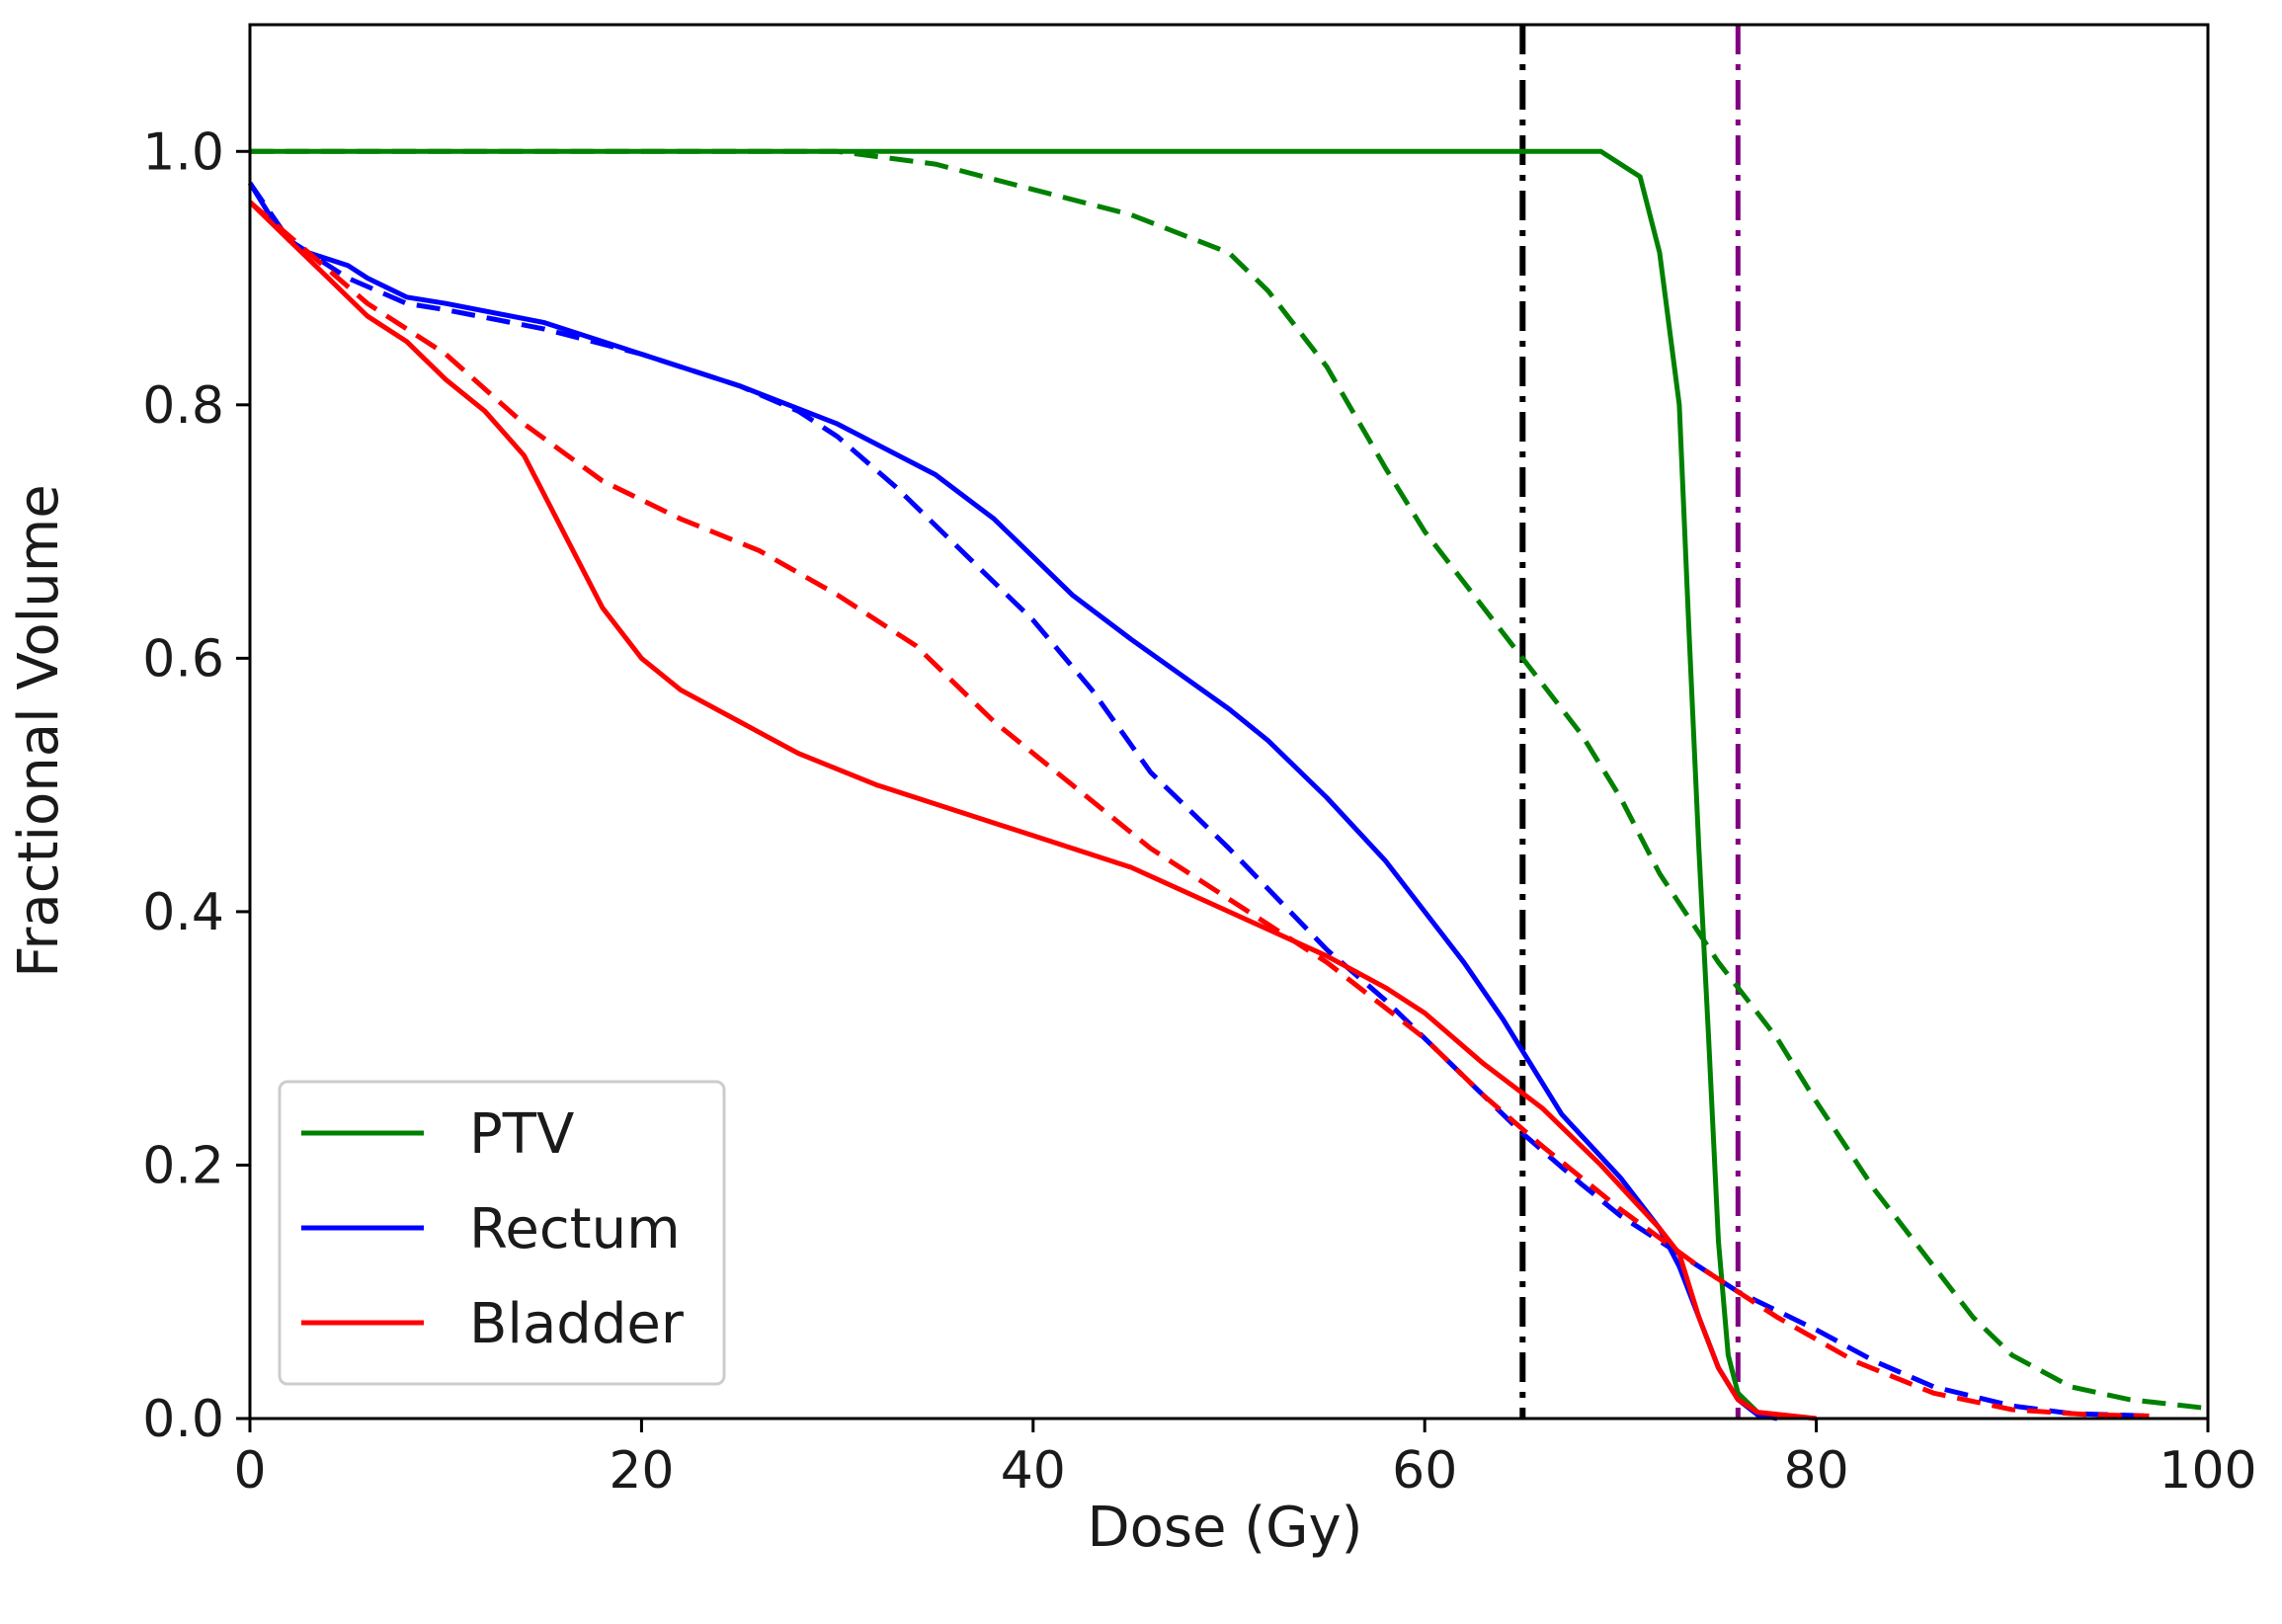 The height and width of the screenshot is (1624, 2282). What do you see at coordinates (575, 1229) in the screenshot?
I see `legend-label-rectum: Rectum` at bounding box center [575, 1229].